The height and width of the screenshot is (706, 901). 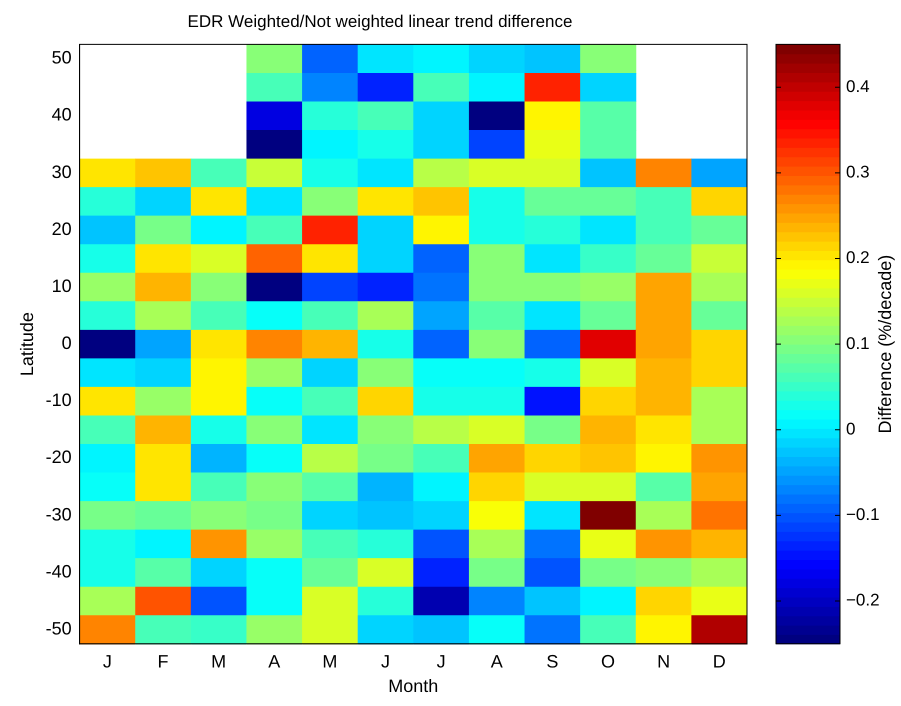 What do you see at coordinates (62, 286) in the screenshot?
I see `y-tick-label: 10` at bounding box center [62, 286].